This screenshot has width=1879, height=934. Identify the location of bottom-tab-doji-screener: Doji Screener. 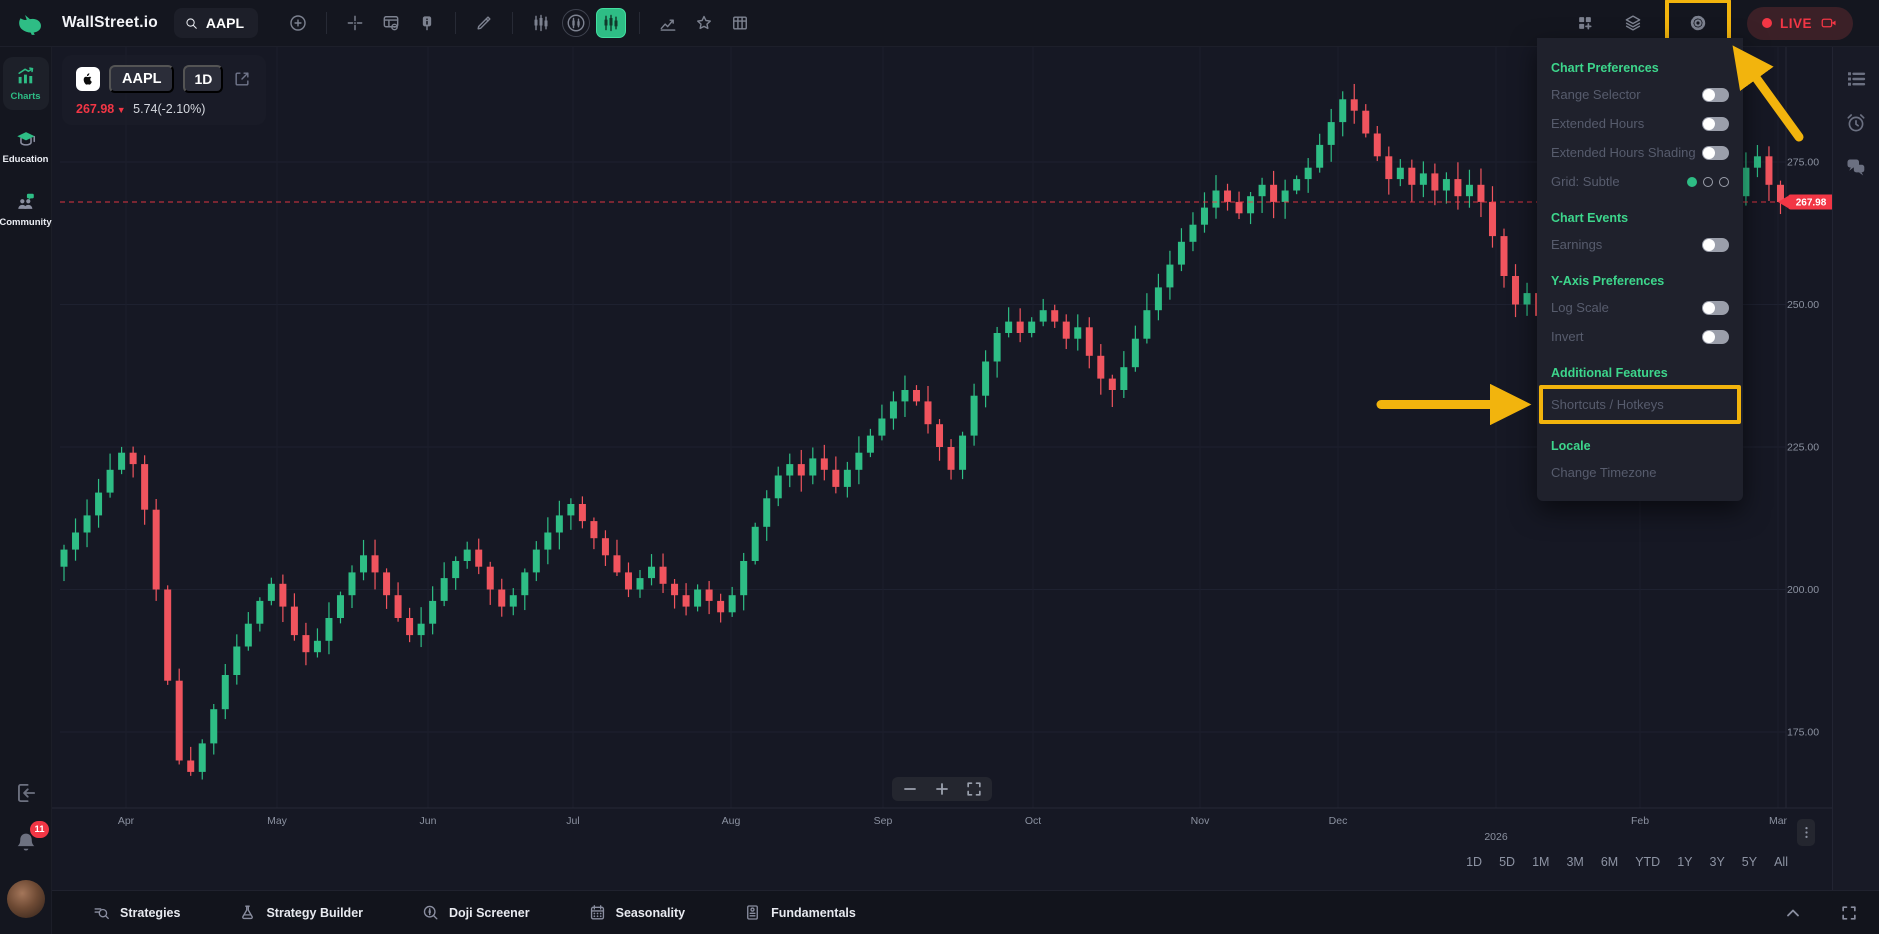
(475, 912).